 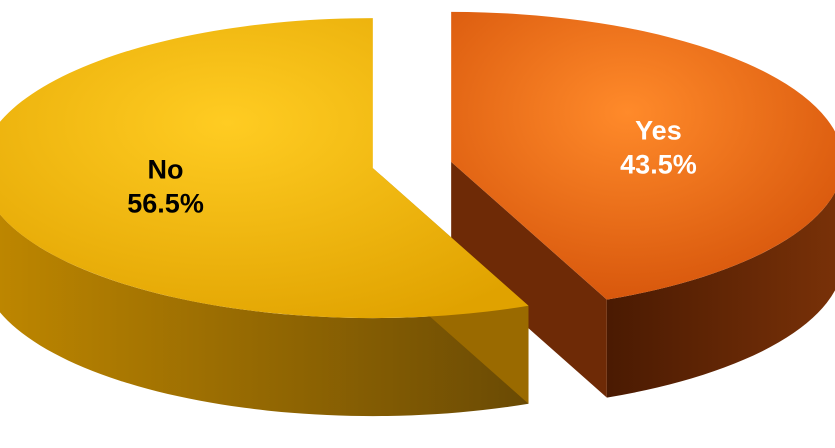 I want to click on slice-yes-rim, so click(x=720, y=295).